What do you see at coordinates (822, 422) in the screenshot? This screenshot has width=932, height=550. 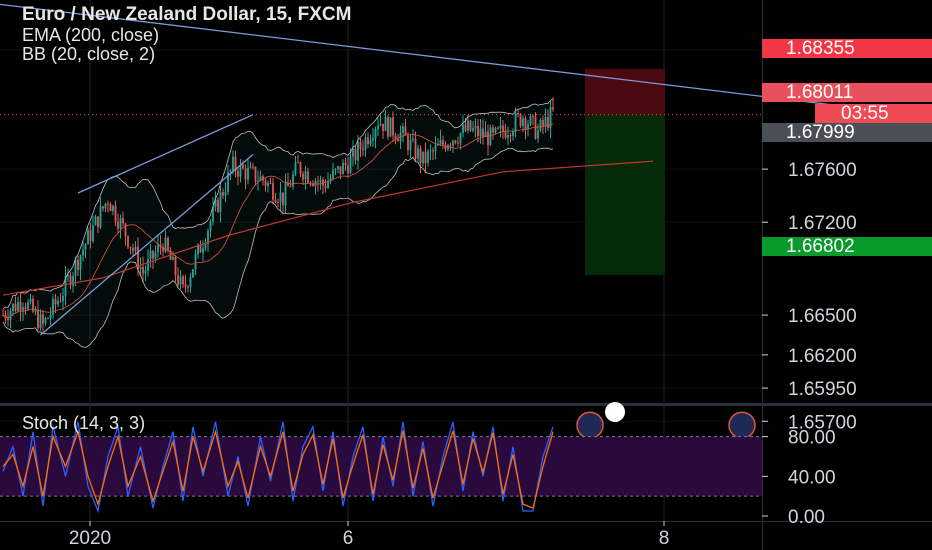 I see `price-tick-label: 1.65700` at bounding box center [822, 422].